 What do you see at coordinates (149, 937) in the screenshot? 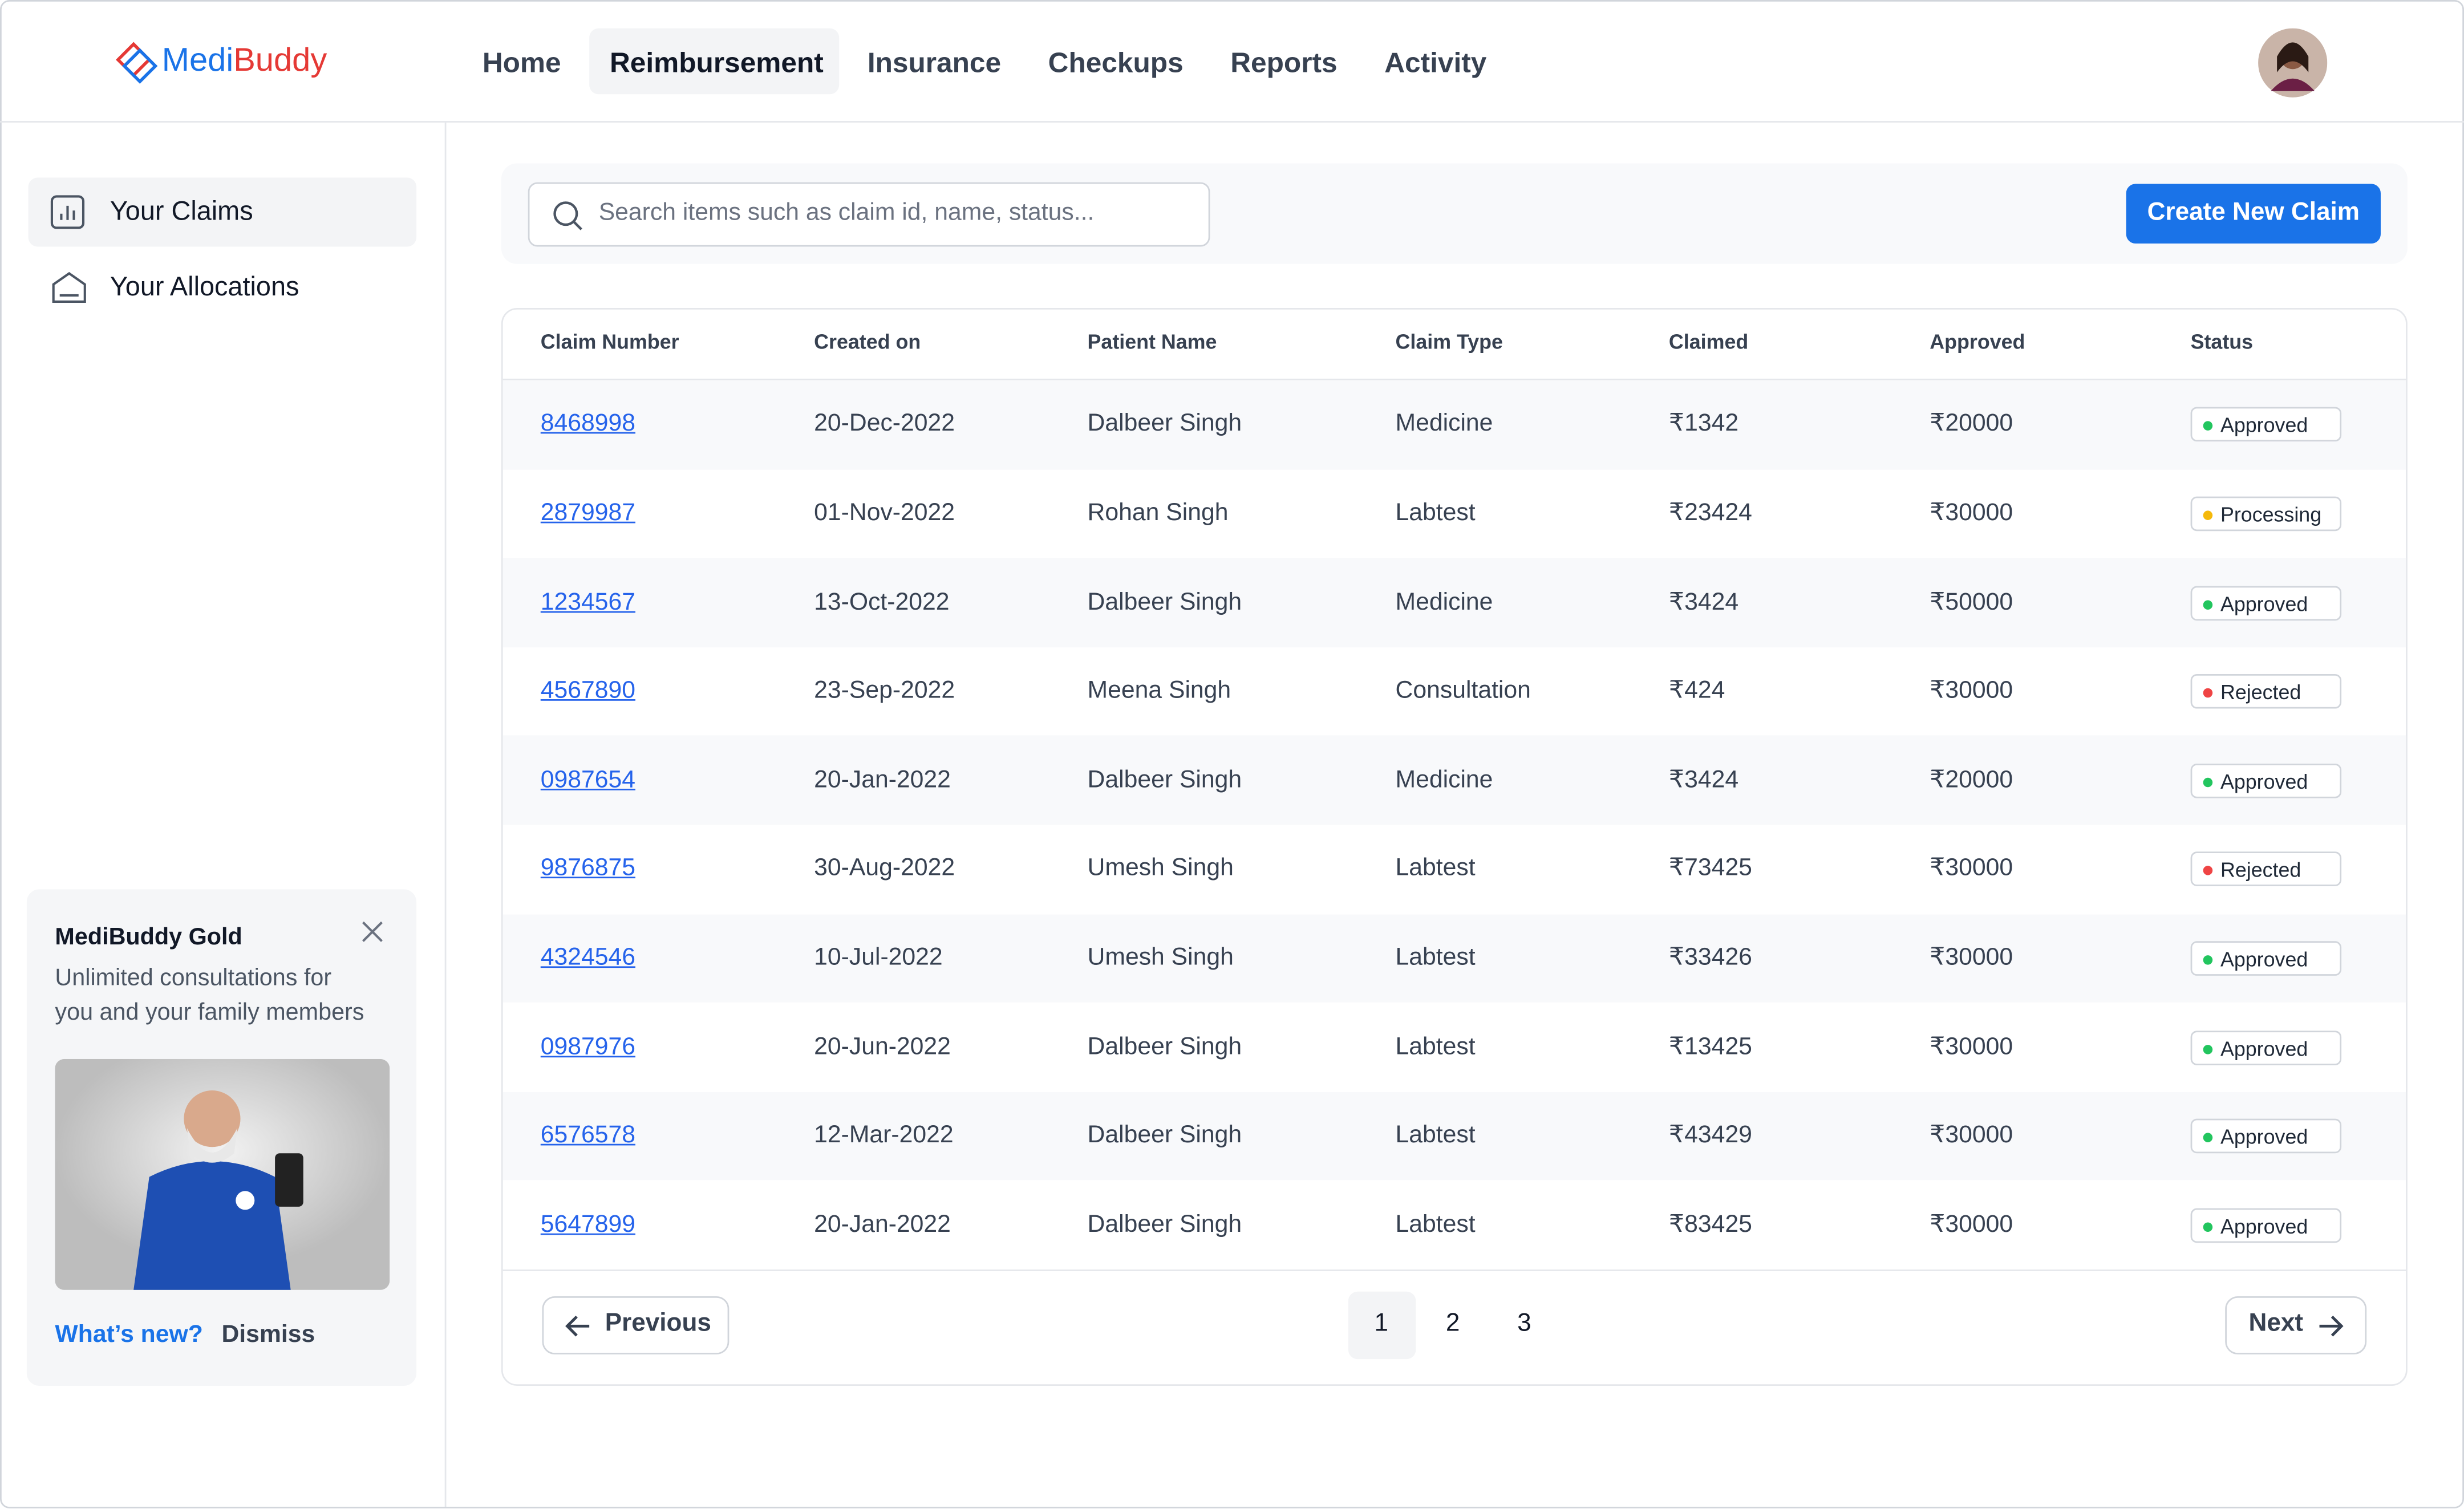
I see `promo-title: MediBuddy Gold` at bounding box center [149, 937].